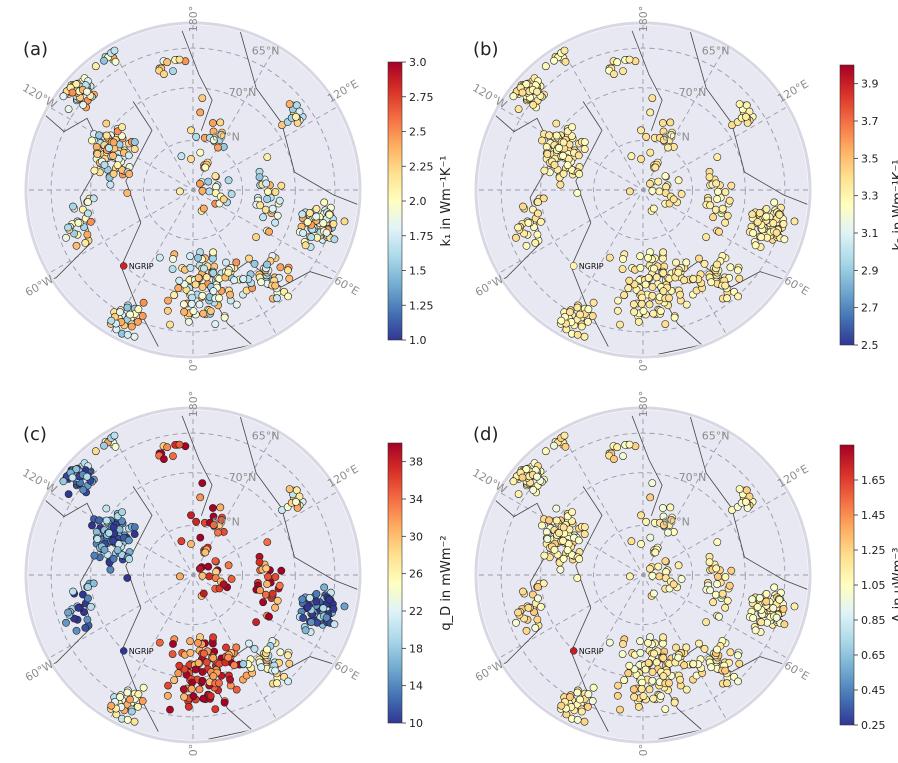 The width and height of the screenshot is (898, 763). I want to click on panel-label: (b), so click(485, 49).